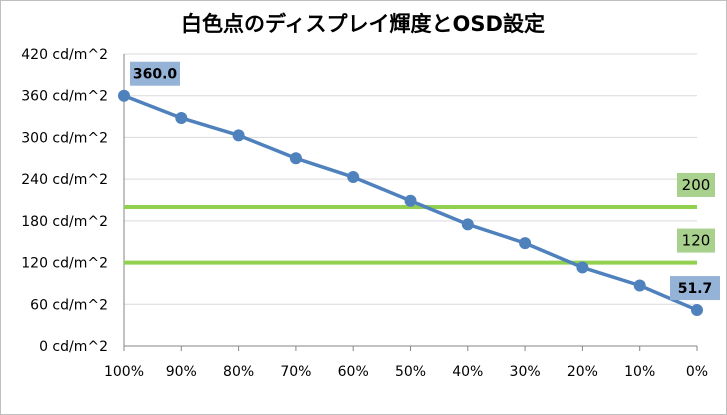 This screenshot has width=727, height=415. What do you see at coordinates (64, 222) in the screenshot?
I see `y-tick-label: 180 cd/m^2` at bounding box center [64, 222].